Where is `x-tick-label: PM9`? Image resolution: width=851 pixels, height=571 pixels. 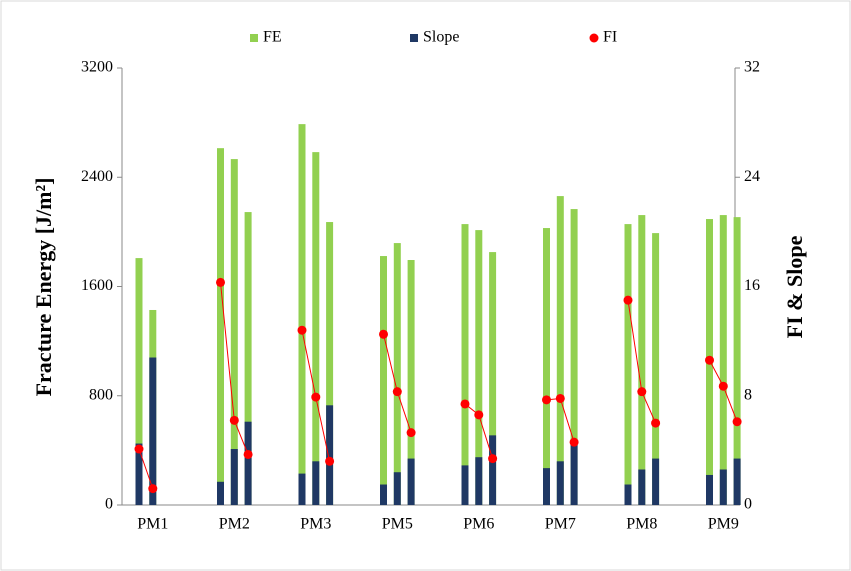 x-tick-label: PM9 is located at coordinates (723, 524).